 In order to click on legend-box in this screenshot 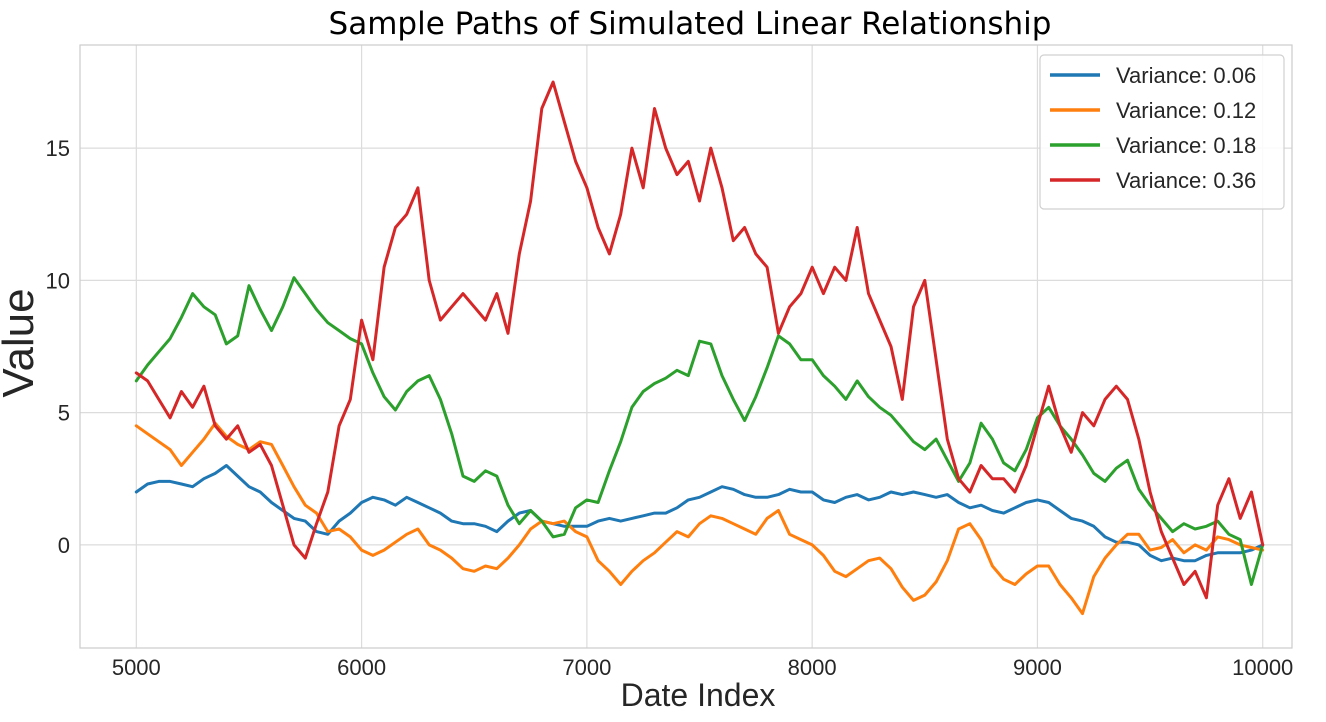, I will do `click(1162, 132)`.